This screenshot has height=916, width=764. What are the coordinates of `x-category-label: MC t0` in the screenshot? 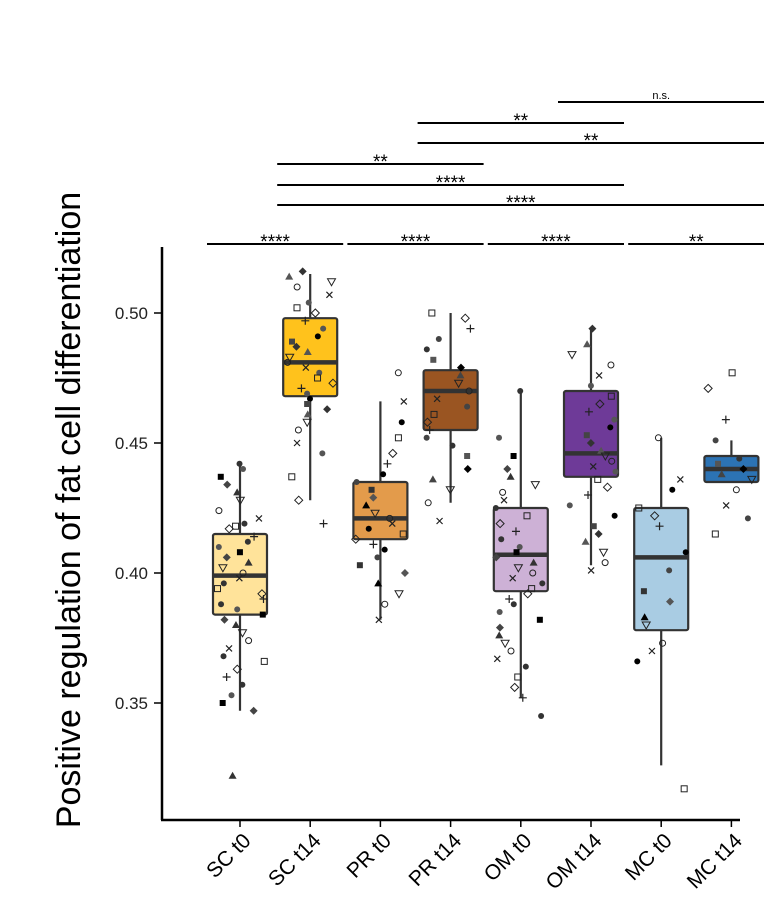 It's located at (649, 857).